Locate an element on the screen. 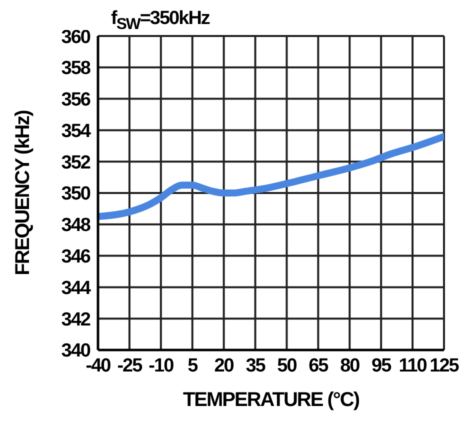  x-tick-label: 50 is located at coordinates (287, 365).